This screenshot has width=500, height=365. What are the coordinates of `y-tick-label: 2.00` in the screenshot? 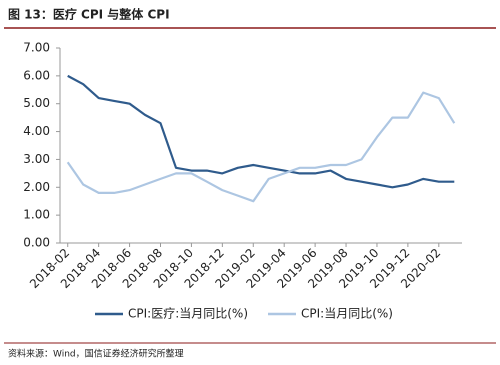 It's located at (36, 187).